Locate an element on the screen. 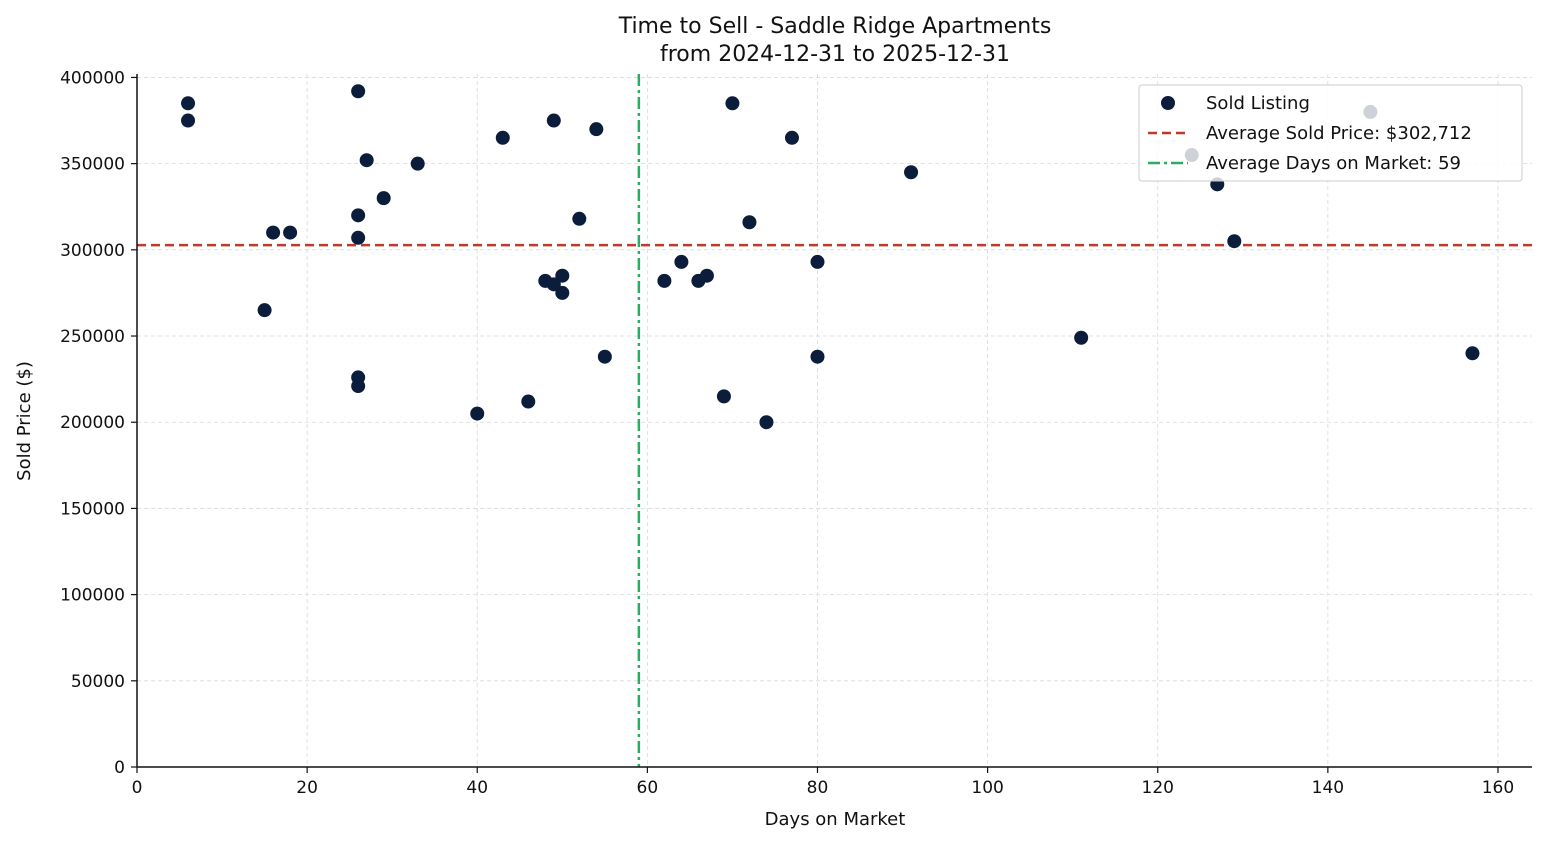 The width and height of the screenshot is (1547, 845). x-tick-label: 80 is located at coordinates (818, 788).